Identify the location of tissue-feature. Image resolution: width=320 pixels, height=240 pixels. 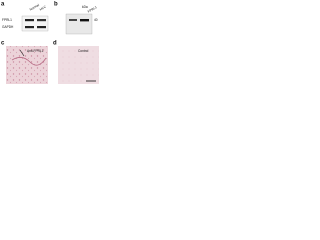
(29, 61).